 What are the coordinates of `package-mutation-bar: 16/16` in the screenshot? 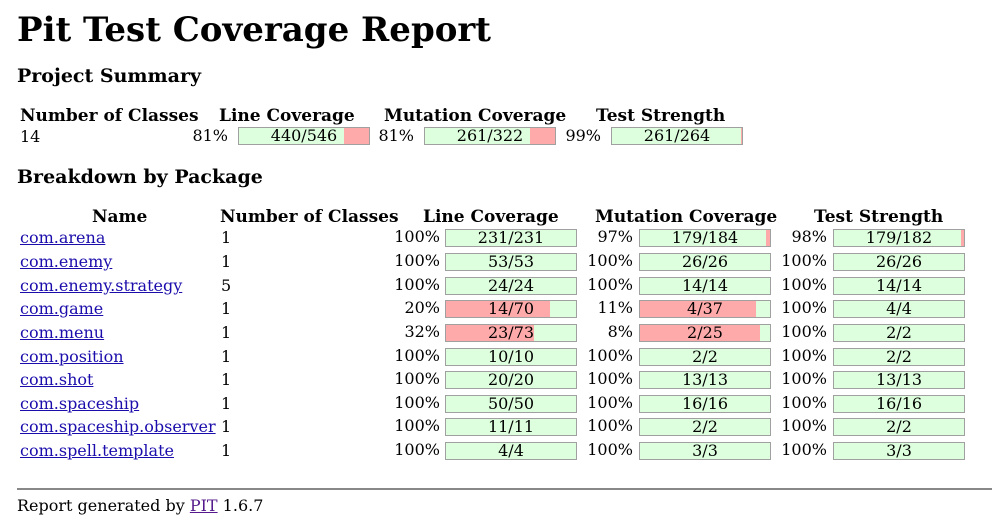 It's located at (705, 404).